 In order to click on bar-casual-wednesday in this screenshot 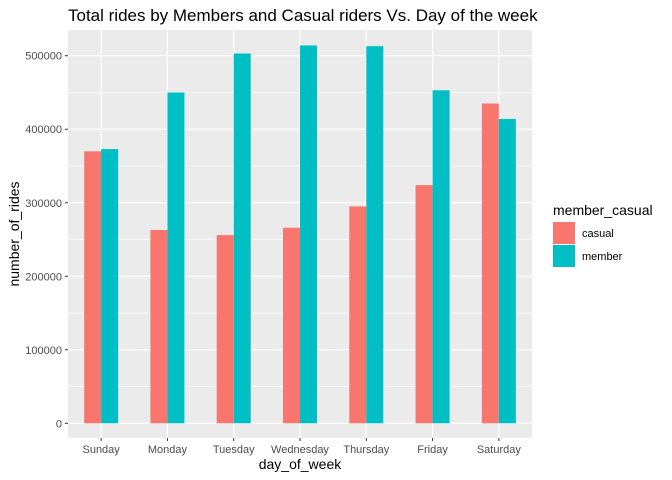, I will do `click(291, 325)`.